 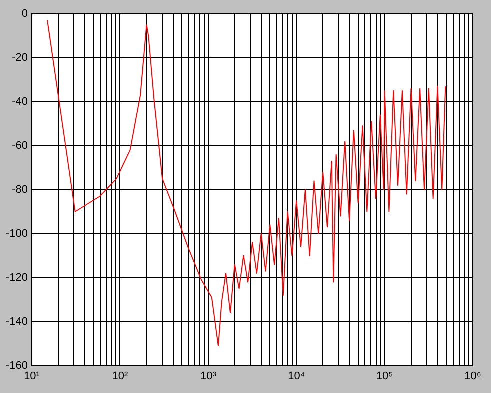 I want to click on x-tick-label: 10⁶, so click(x=473, y=376).